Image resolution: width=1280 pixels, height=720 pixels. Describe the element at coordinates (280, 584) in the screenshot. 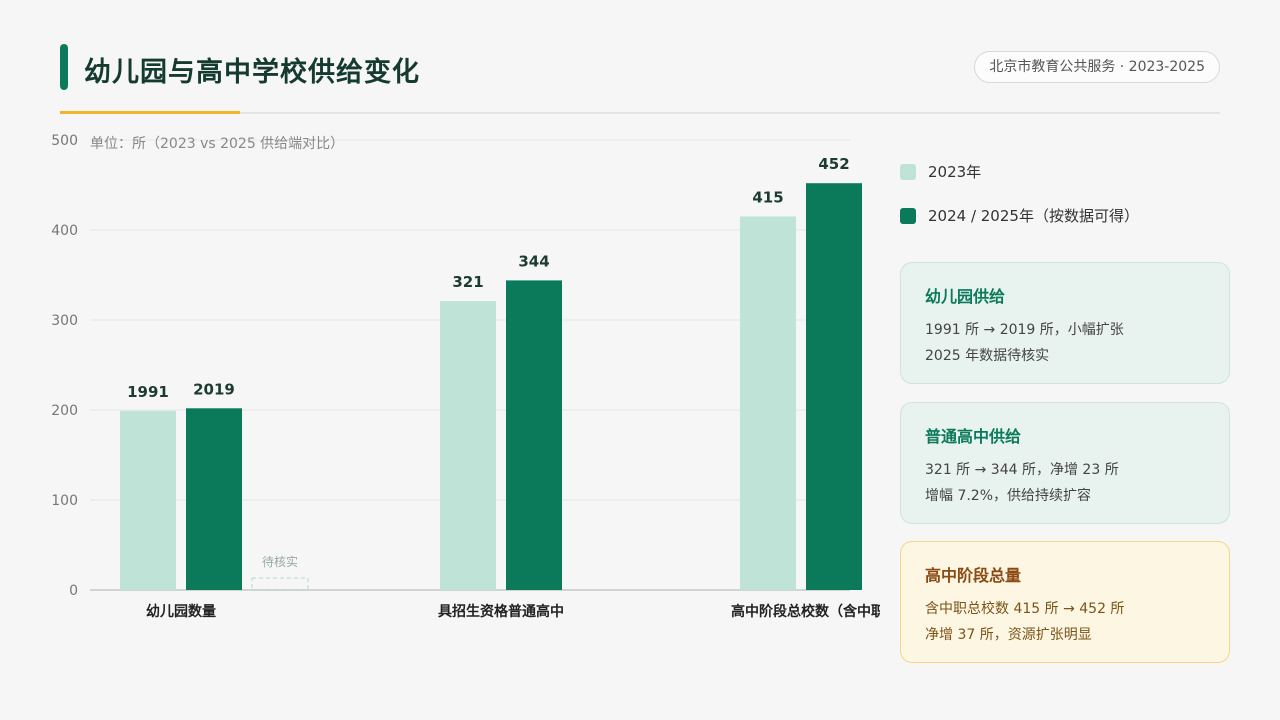

I see `pending-placeholder` at that location.